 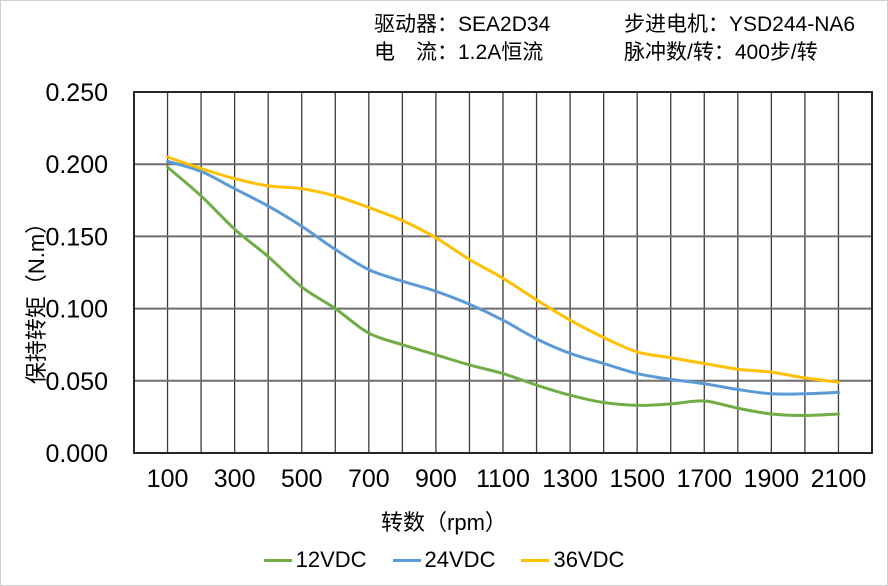 What do you see at coordinates (369, 479) in the screenshot?
I see `x-tick-label: 700` at bounding box center [369, 479].